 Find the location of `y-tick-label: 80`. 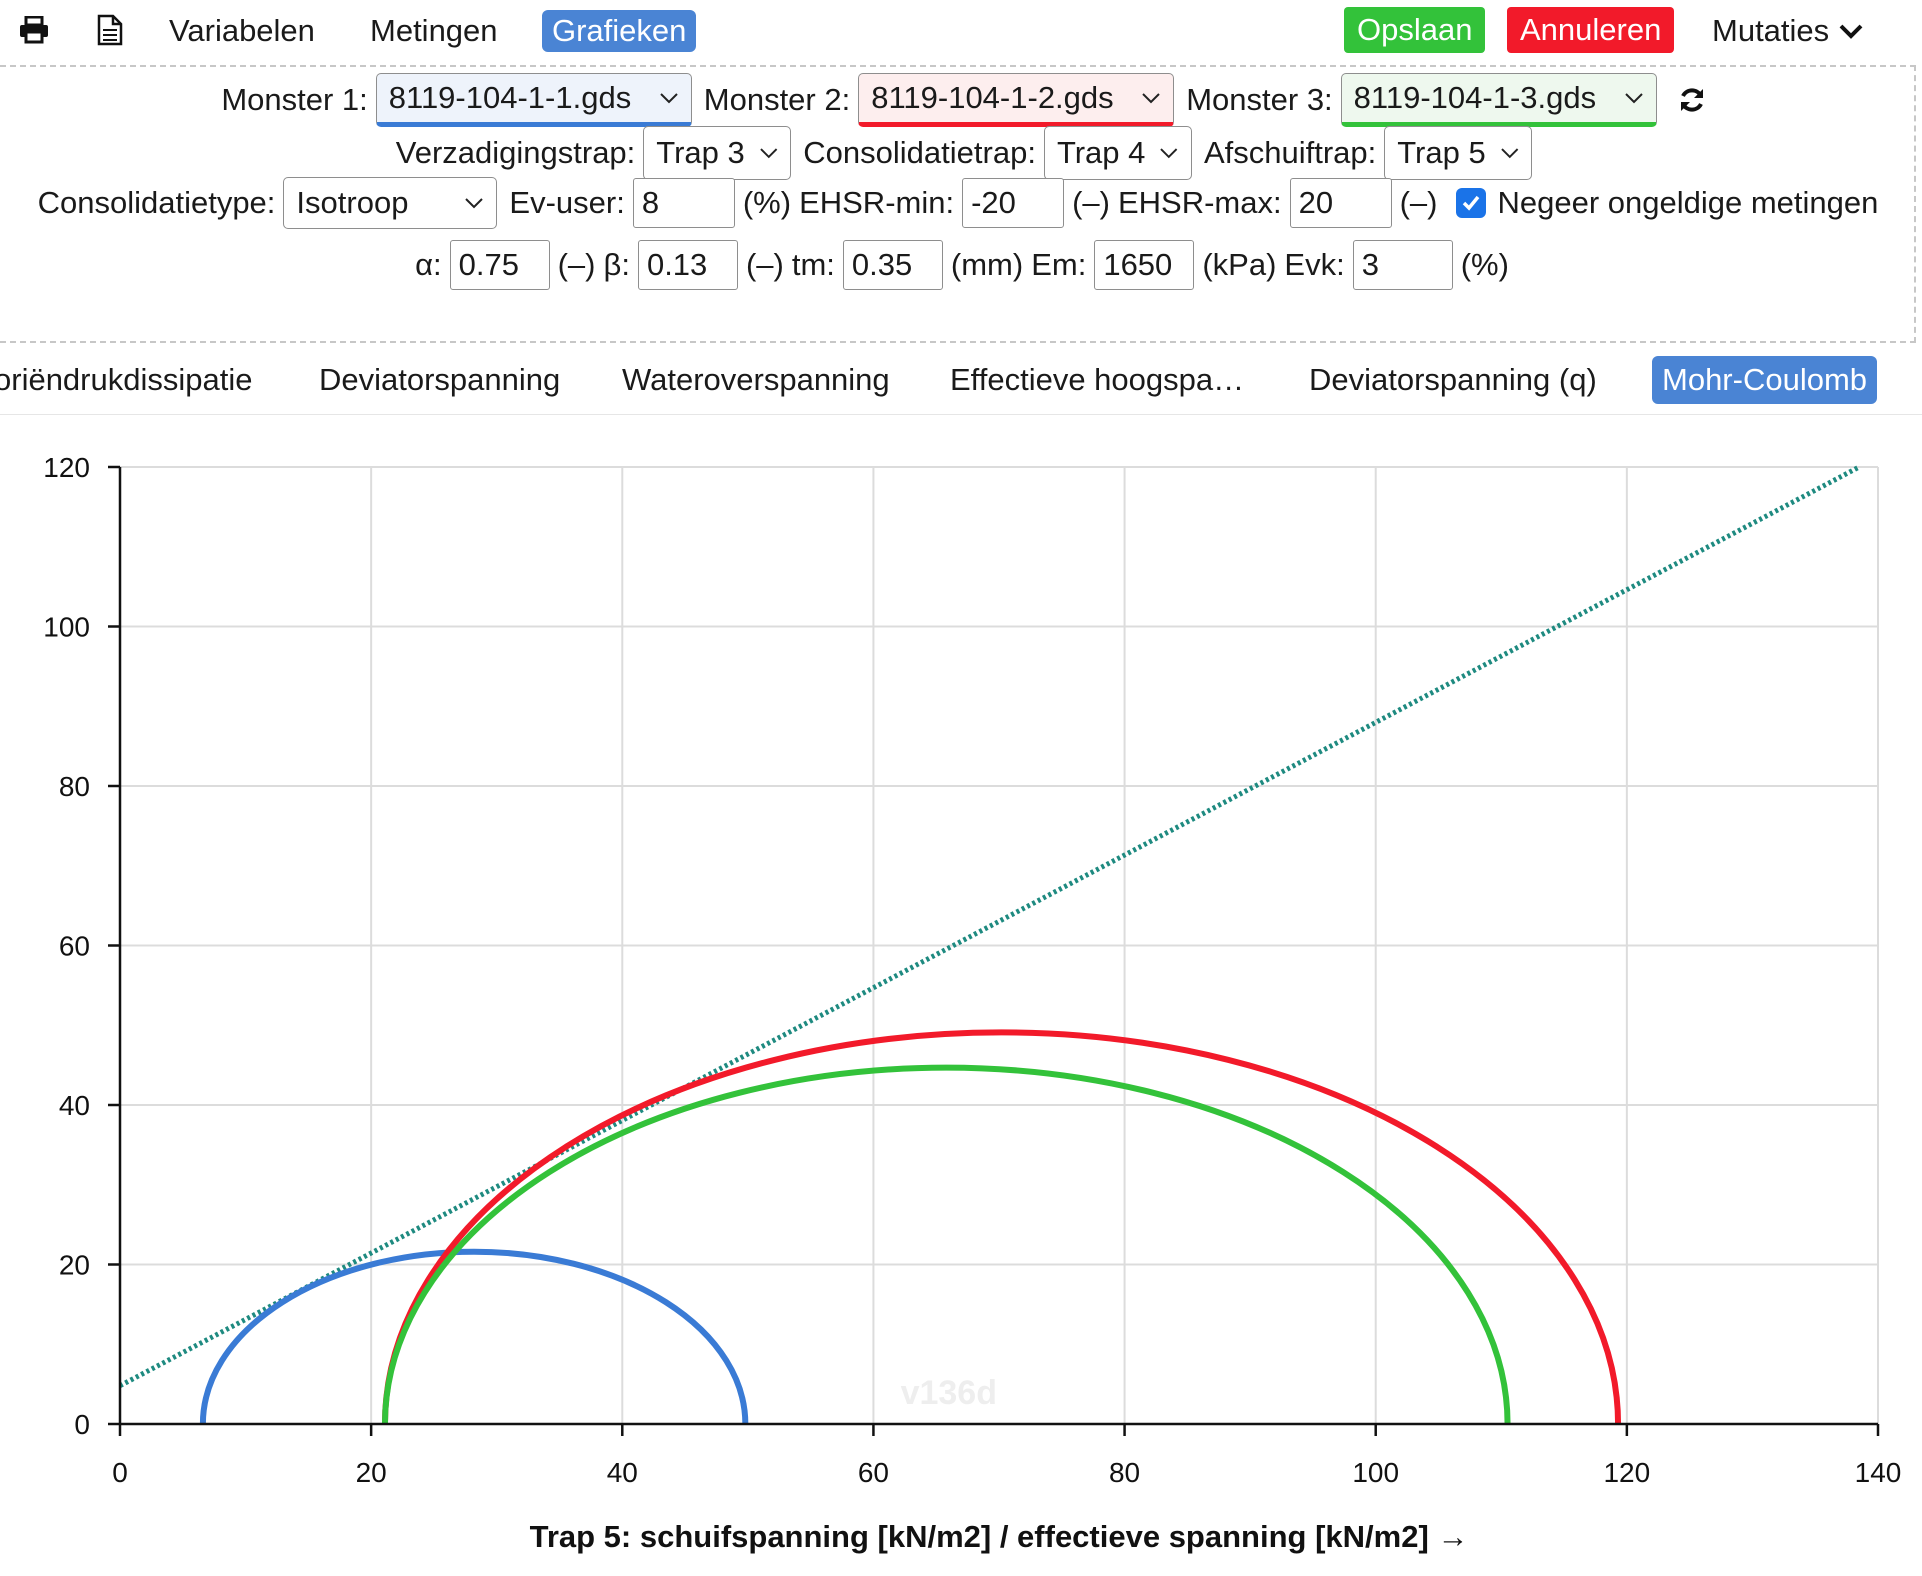

y-tick-label: 80 is located at coordinates (74, 786).